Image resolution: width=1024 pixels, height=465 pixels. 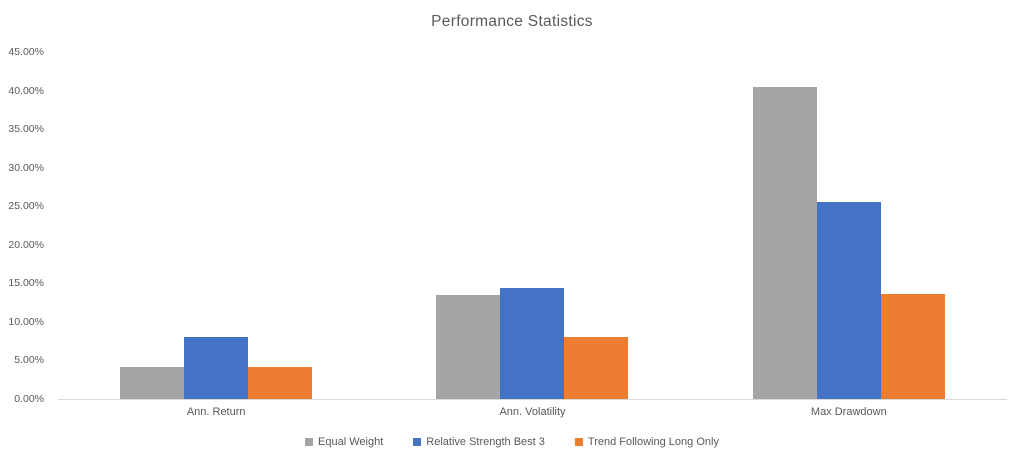 What do you see at coordinates (26, 321) in the screenshot?
I see `y-axis-tick-label: 10.00%` at bounding box center [26, 321].